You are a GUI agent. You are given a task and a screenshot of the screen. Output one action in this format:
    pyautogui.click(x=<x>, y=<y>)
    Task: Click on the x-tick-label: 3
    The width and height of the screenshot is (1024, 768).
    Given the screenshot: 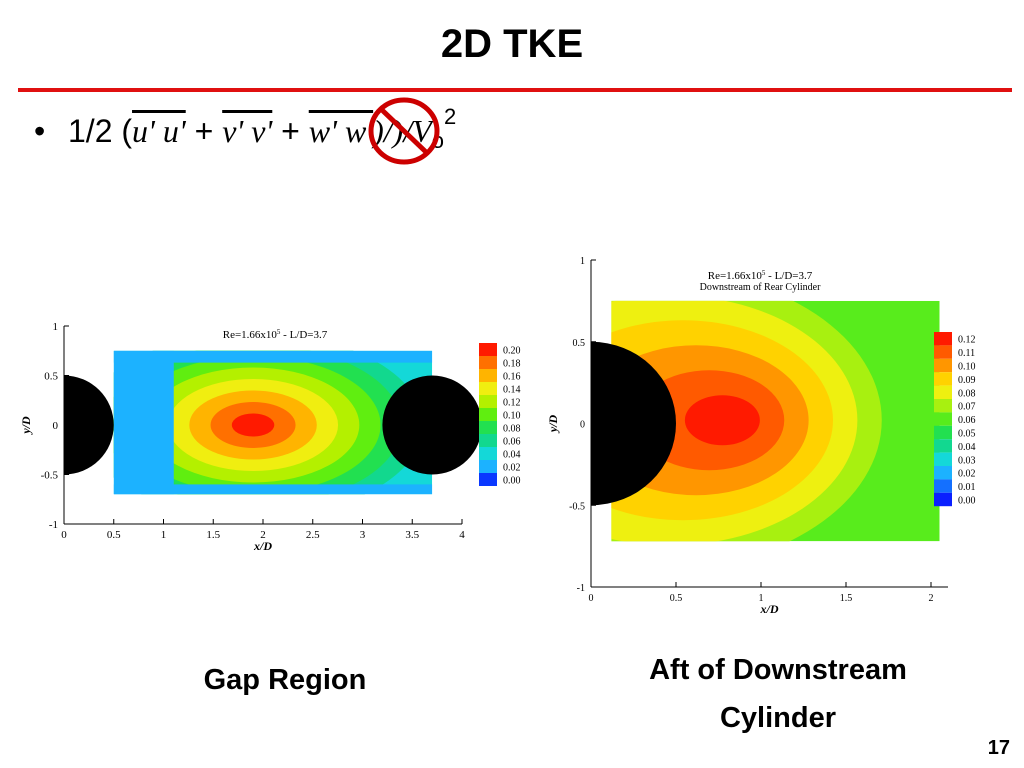 What is the action you would take?
    pyautogui.click(x=363, y=535)
    